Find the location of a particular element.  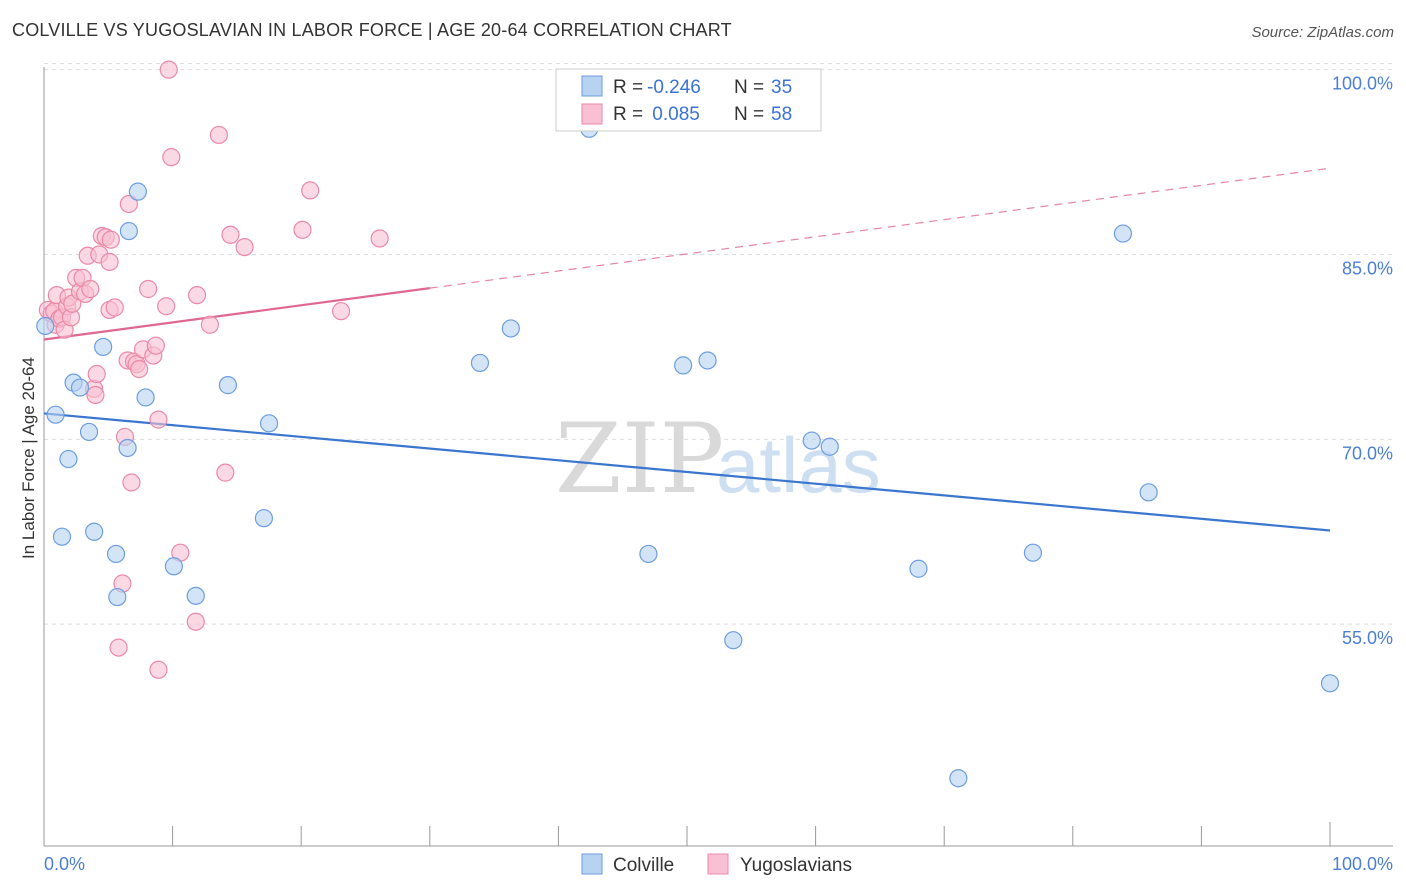

y-tick-label: 70.0% is located at coordinates (1367, 453).